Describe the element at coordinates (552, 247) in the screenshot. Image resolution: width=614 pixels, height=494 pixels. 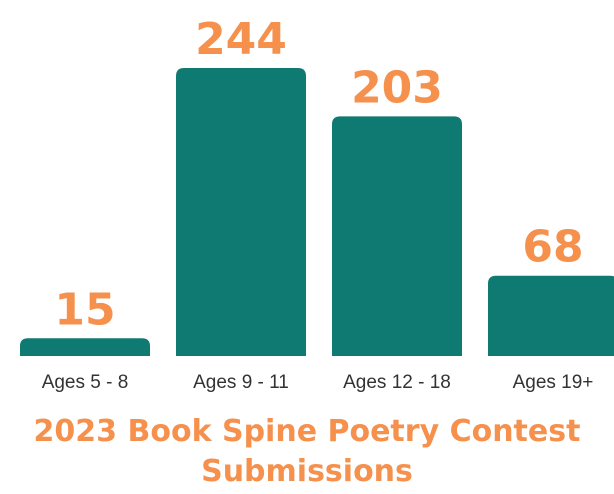
I see `value-label: 68` at that location.